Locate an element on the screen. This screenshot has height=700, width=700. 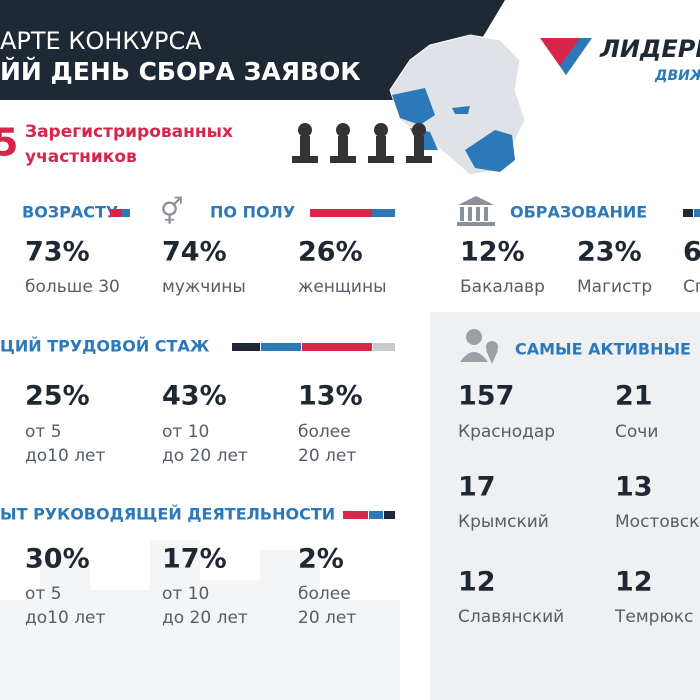
stat-label: Крымский is located at coordinates (503, 522).